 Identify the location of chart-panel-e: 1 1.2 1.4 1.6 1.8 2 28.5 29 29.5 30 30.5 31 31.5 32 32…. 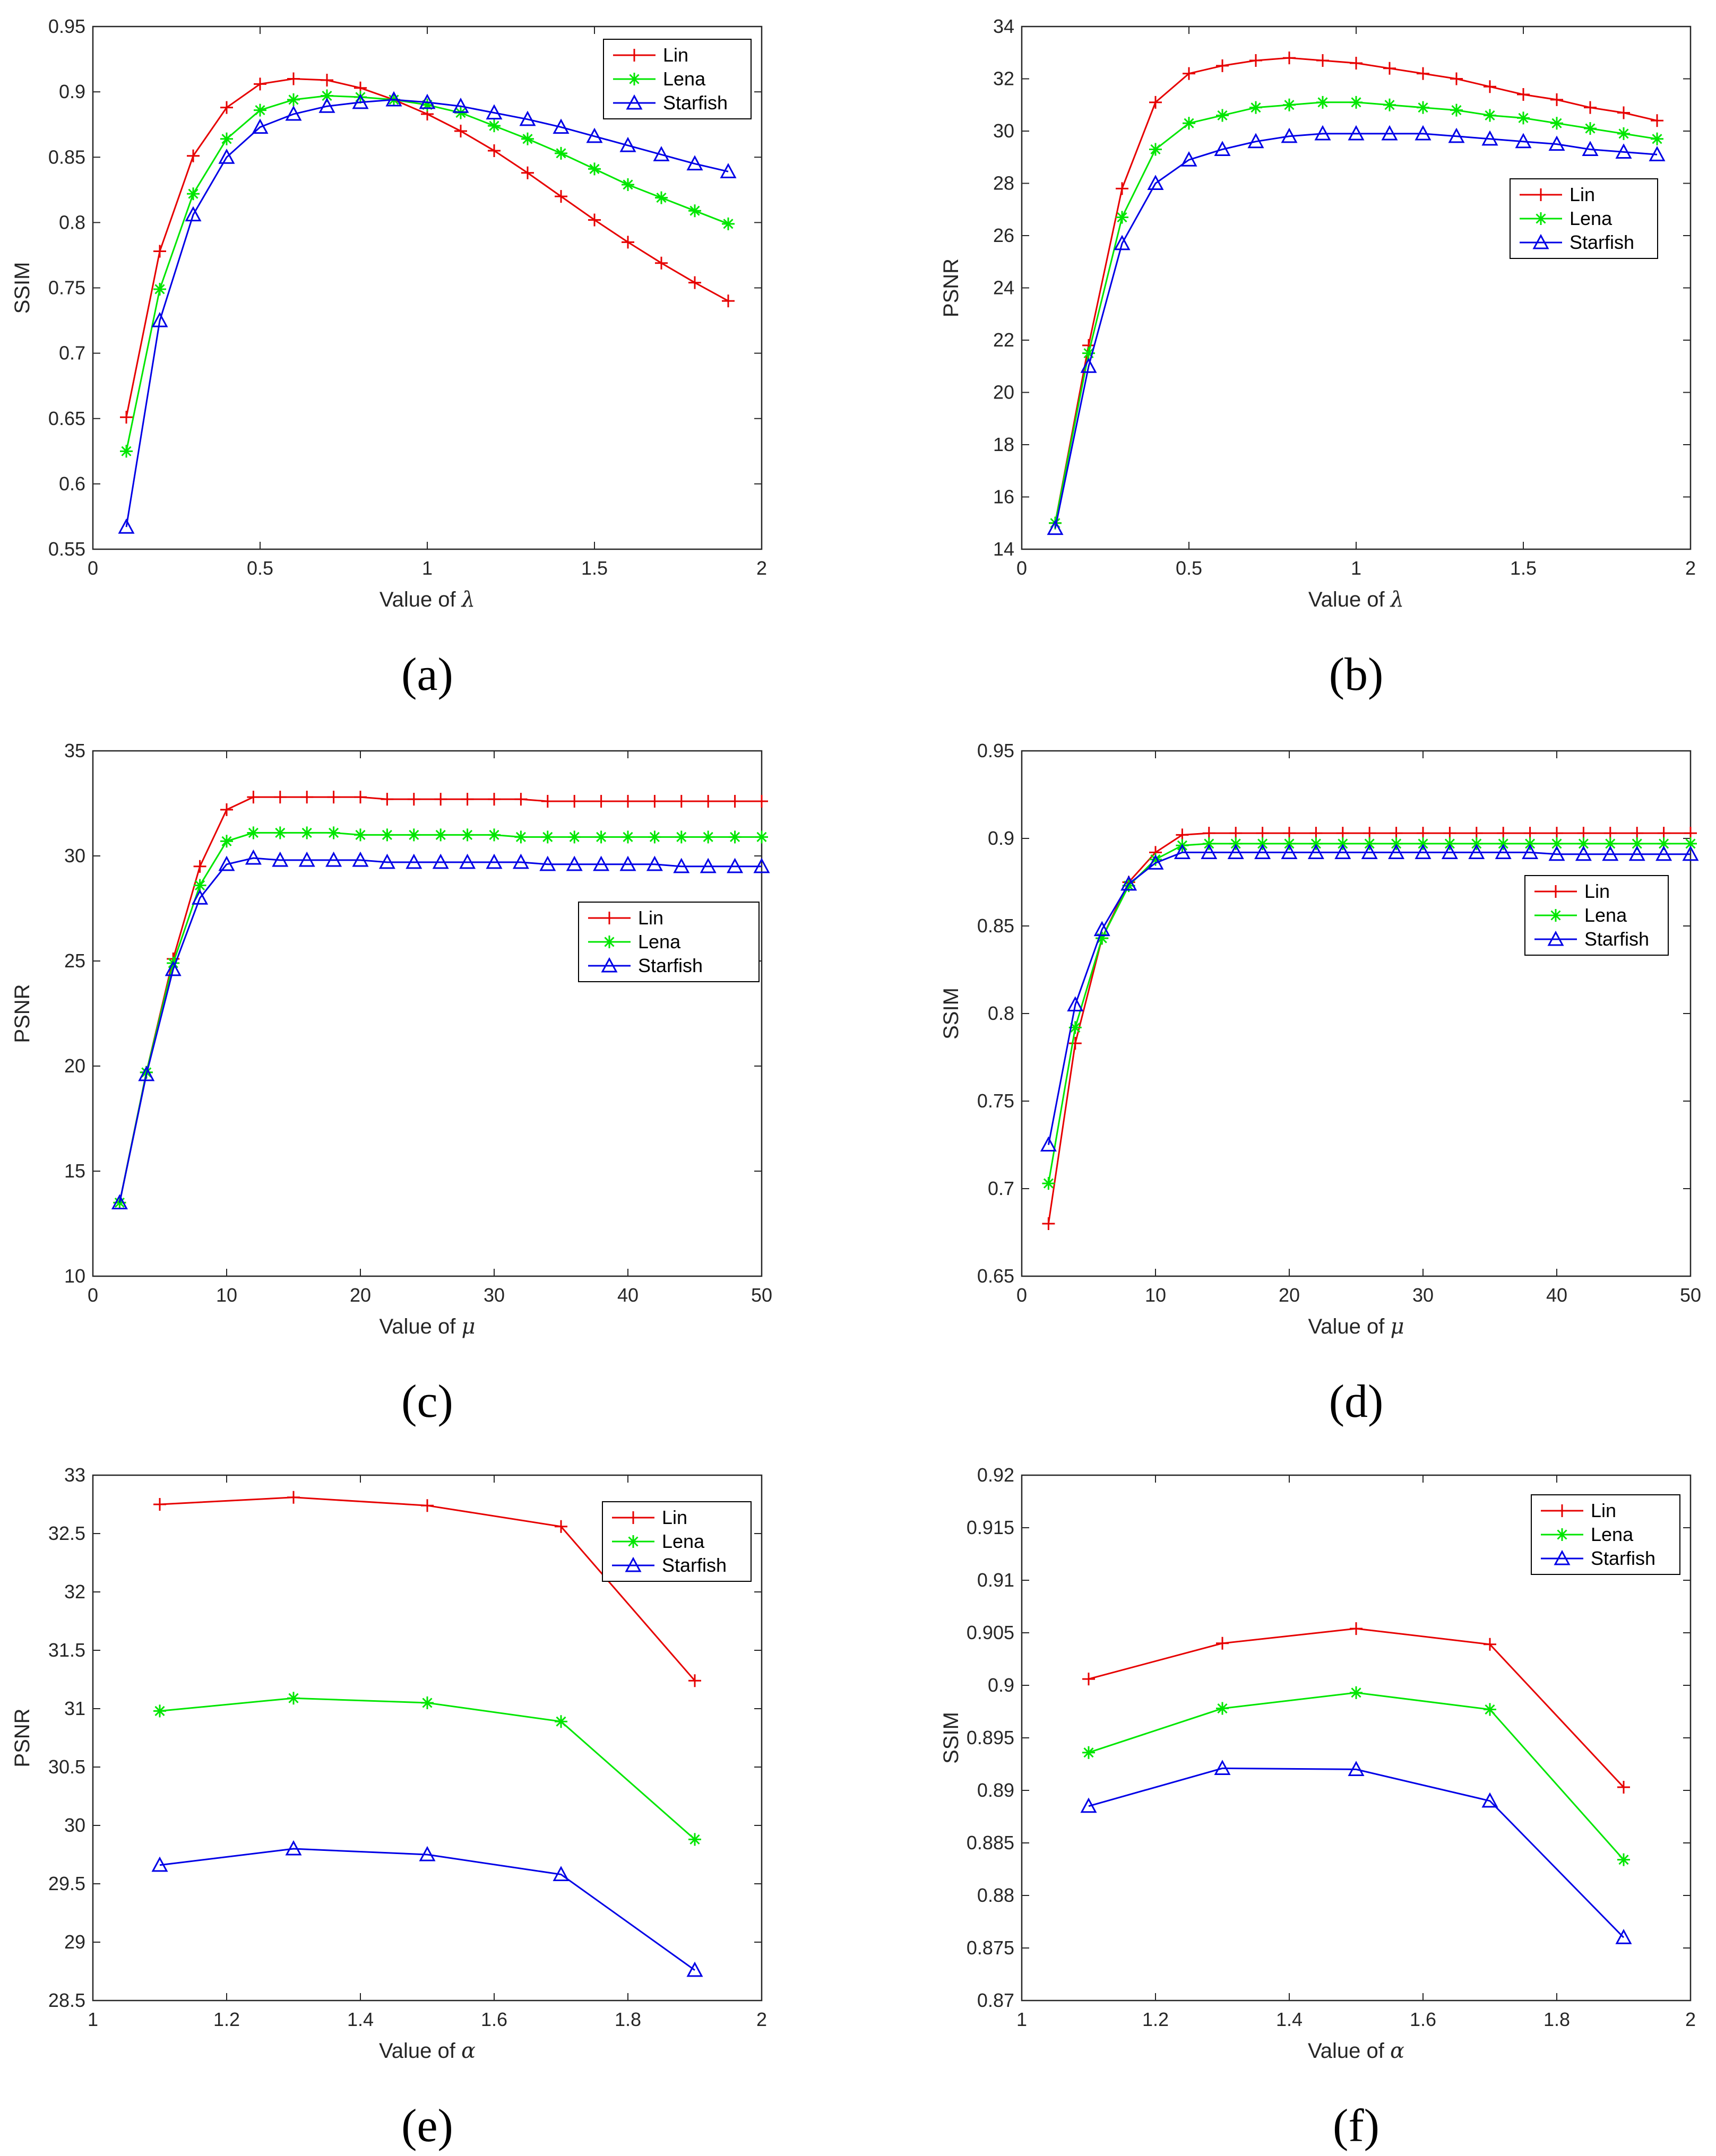
(389, 1808).